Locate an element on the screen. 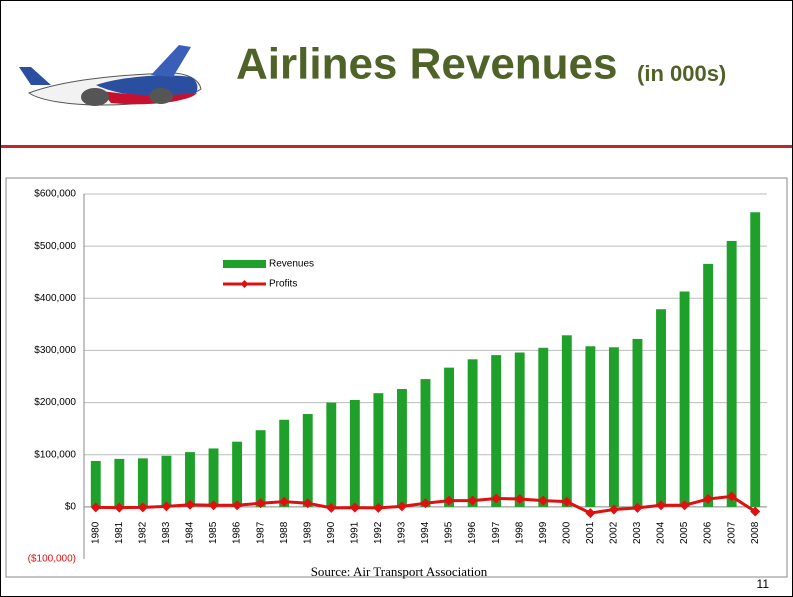 The height and width of the screenshot is (597, 793). y-tick-label: $100,000 is located at coordinates (55, 454).